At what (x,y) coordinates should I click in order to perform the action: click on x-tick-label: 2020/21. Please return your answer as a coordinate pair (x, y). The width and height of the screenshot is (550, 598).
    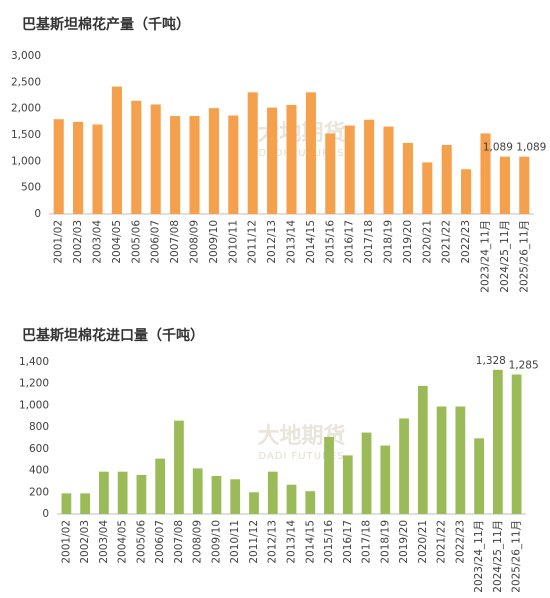
    Looking at the image, I should click on (427, 242).